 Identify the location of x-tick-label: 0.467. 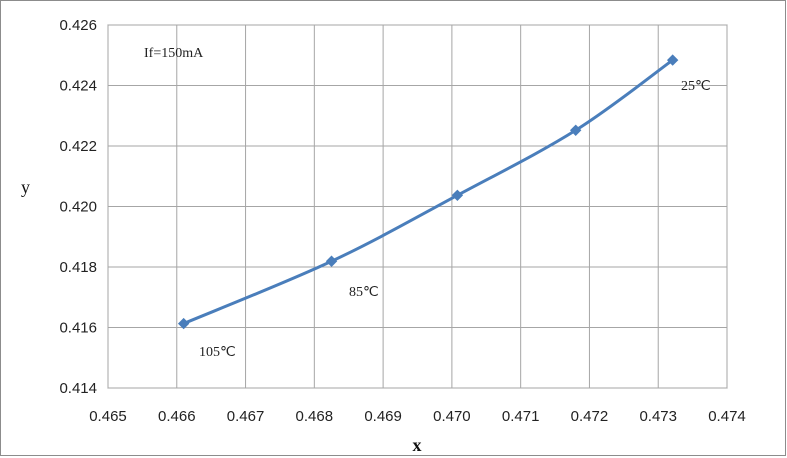
(246, 416).